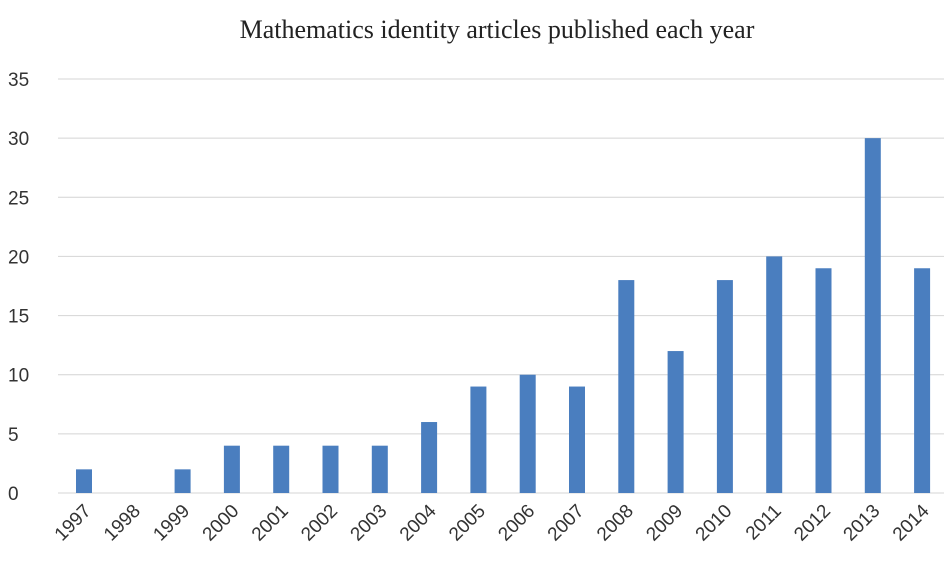  What do you see at coordinates (527, 433) in the screenshot?
I see `bar-2006` at bounding box center [527, 433].